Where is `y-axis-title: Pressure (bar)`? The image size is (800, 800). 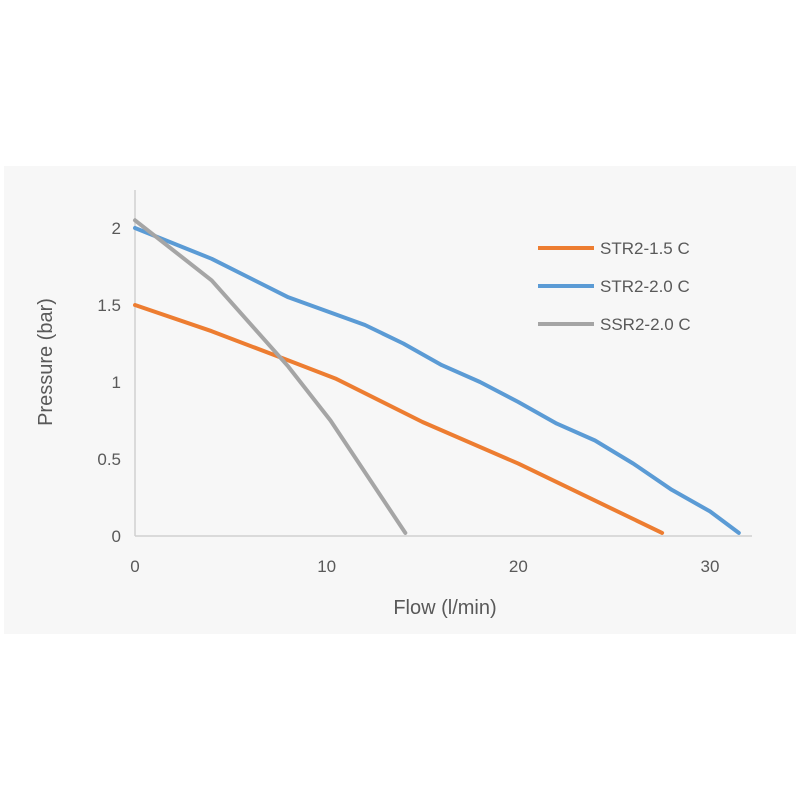 y-axis-title: Pressure (bar) is located at coordinates (46, 362).